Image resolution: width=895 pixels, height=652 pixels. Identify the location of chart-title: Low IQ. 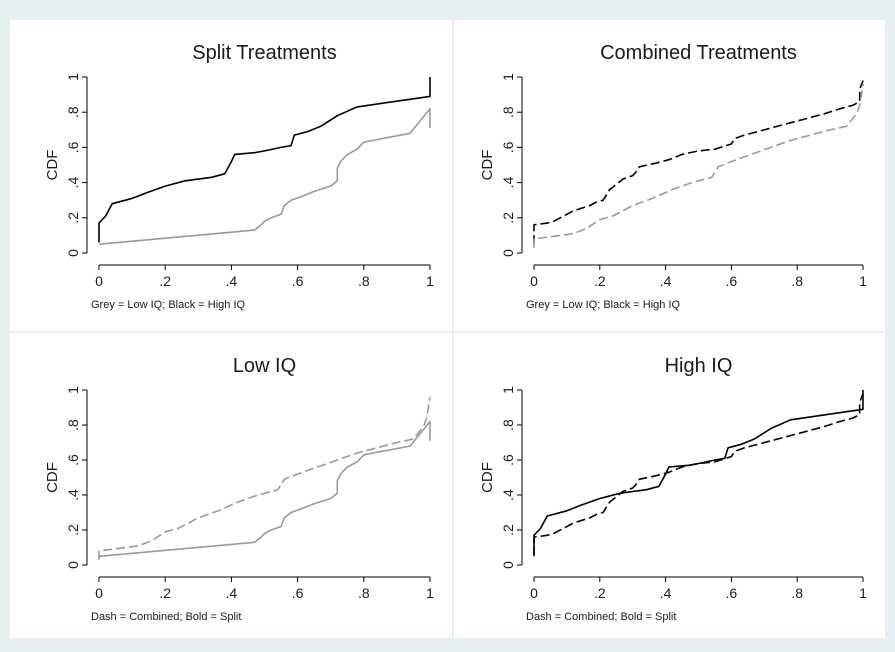
(264, 366).